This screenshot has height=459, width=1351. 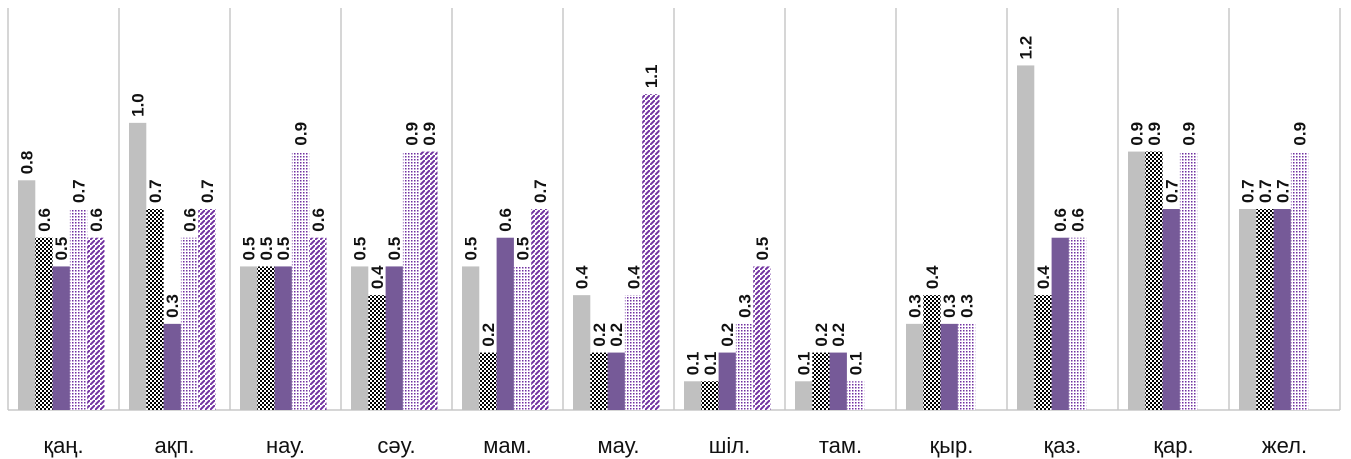 I want to click on x-tick-label: қыр., so click(x=952, y=445).